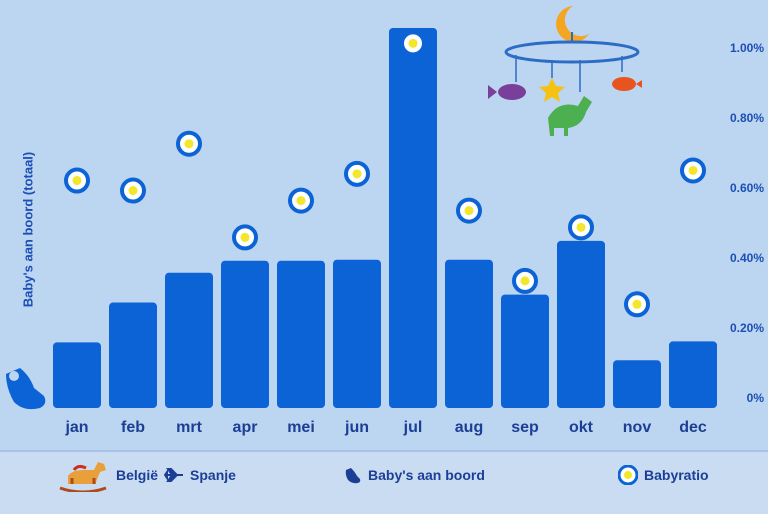 The height and width of the screenshot is (514, 768). What do you see at coordinates (133, 355) in the screenshot?
I see `bar-feb` at bounding box center [133, 355].